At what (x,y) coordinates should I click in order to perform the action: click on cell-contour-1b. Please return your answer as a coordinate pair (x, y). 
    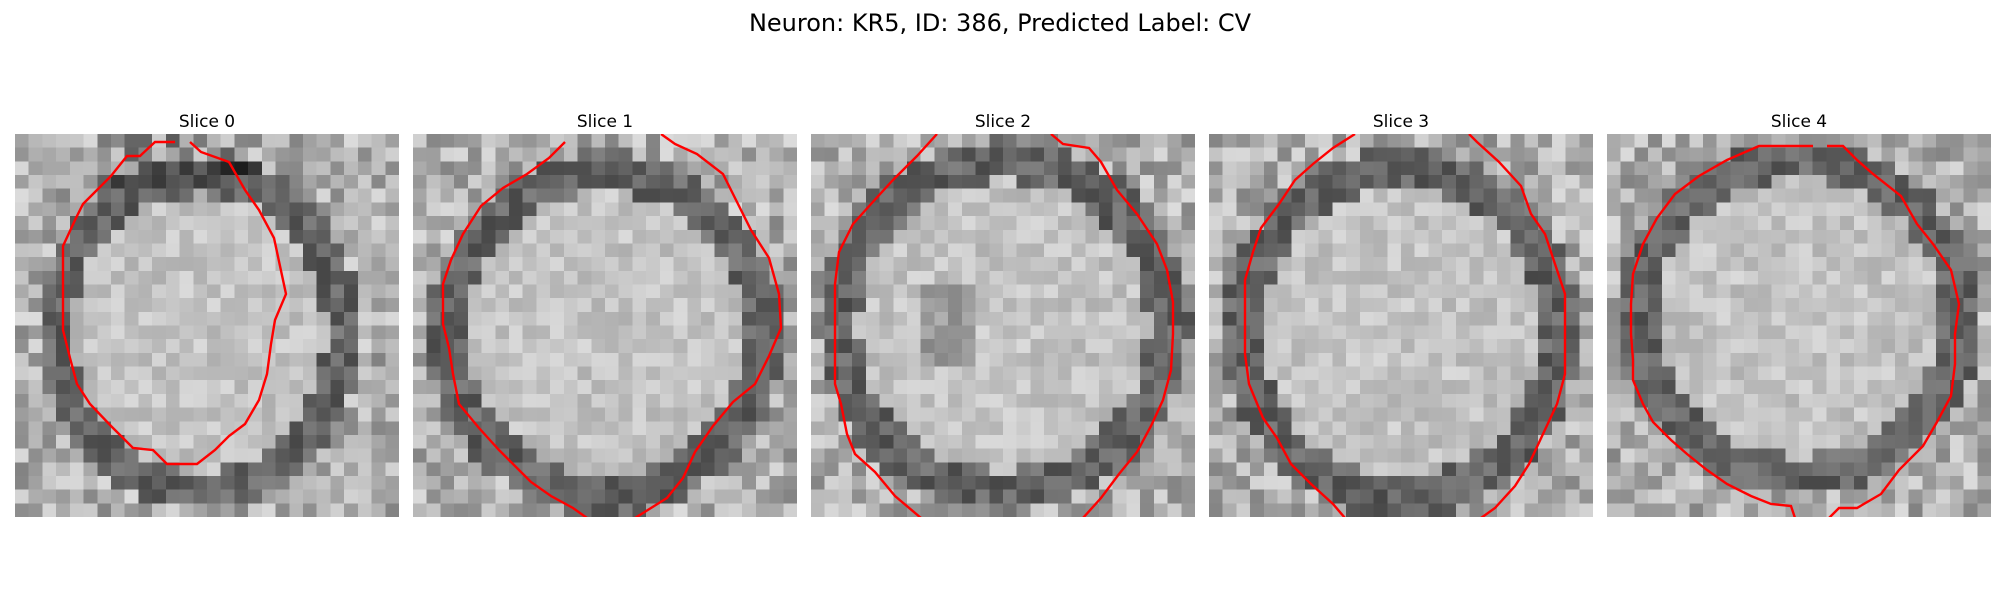
    Looking at the image, I should click on (708, 325).